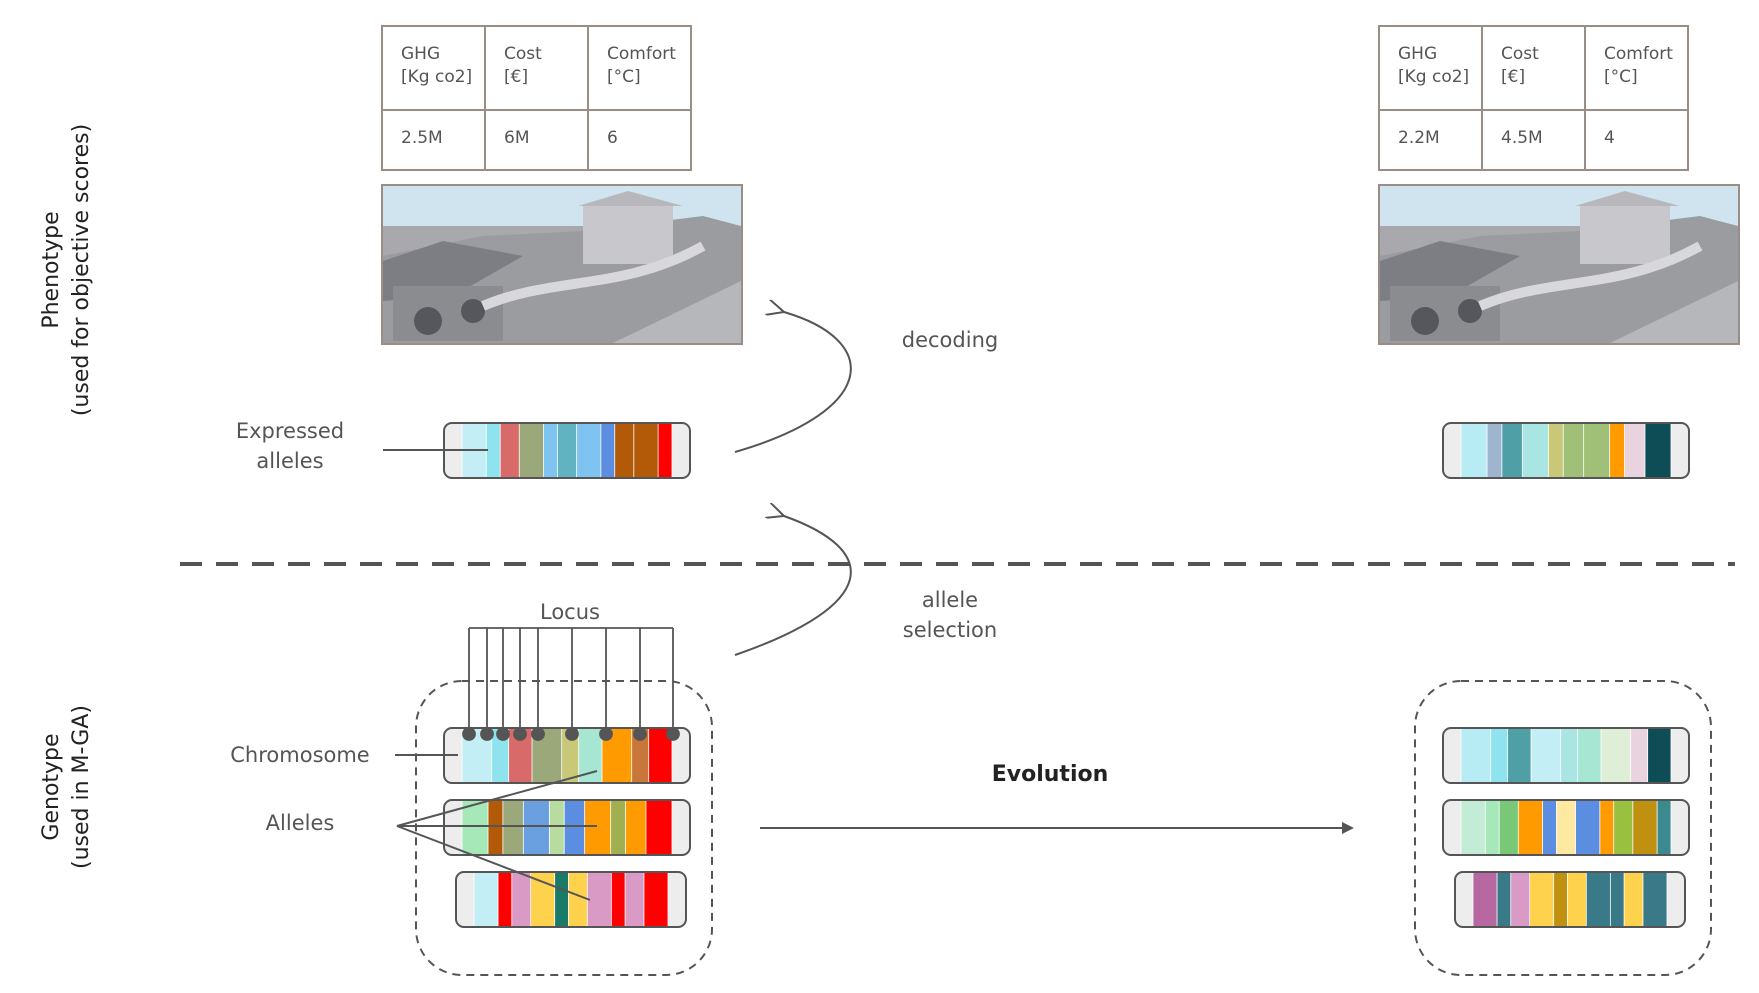  What do you see at coordinates (562, 264) in the screenshot?
I see `building-render-left` at bounding box center [562, 264].